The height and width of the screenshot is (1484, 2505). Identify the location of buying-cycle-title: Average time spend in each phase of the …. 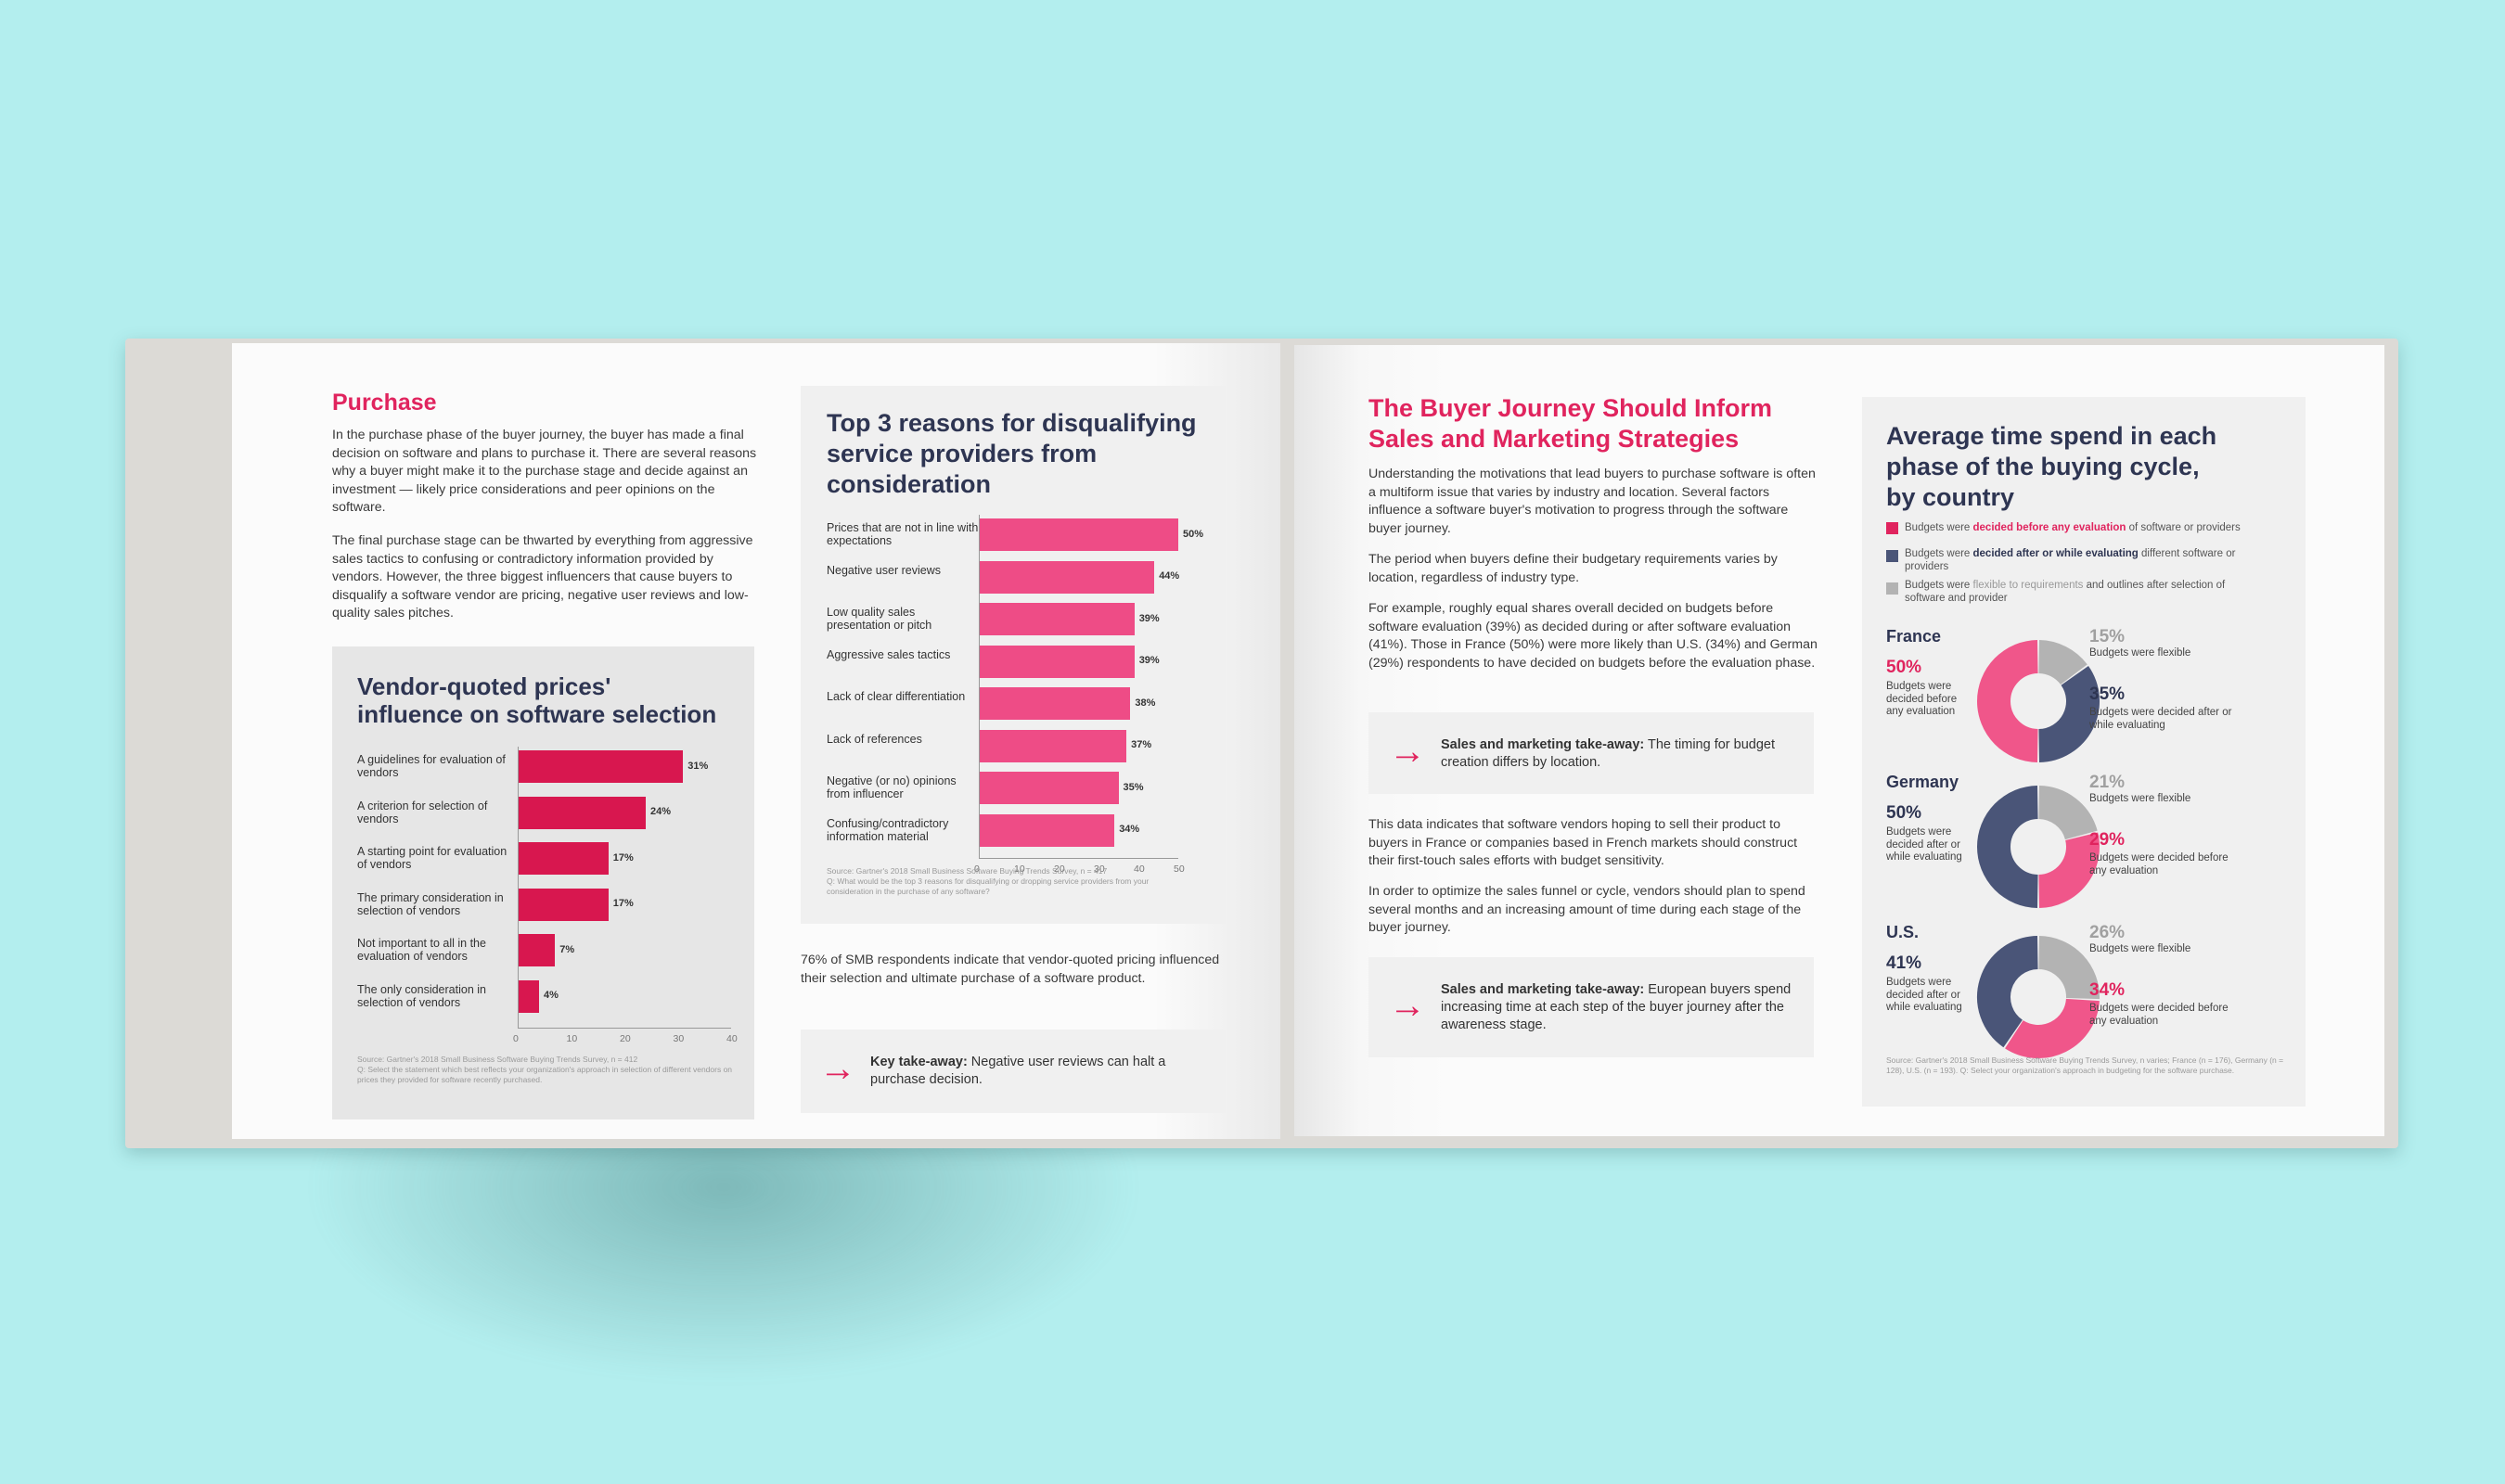
(2051, 467).